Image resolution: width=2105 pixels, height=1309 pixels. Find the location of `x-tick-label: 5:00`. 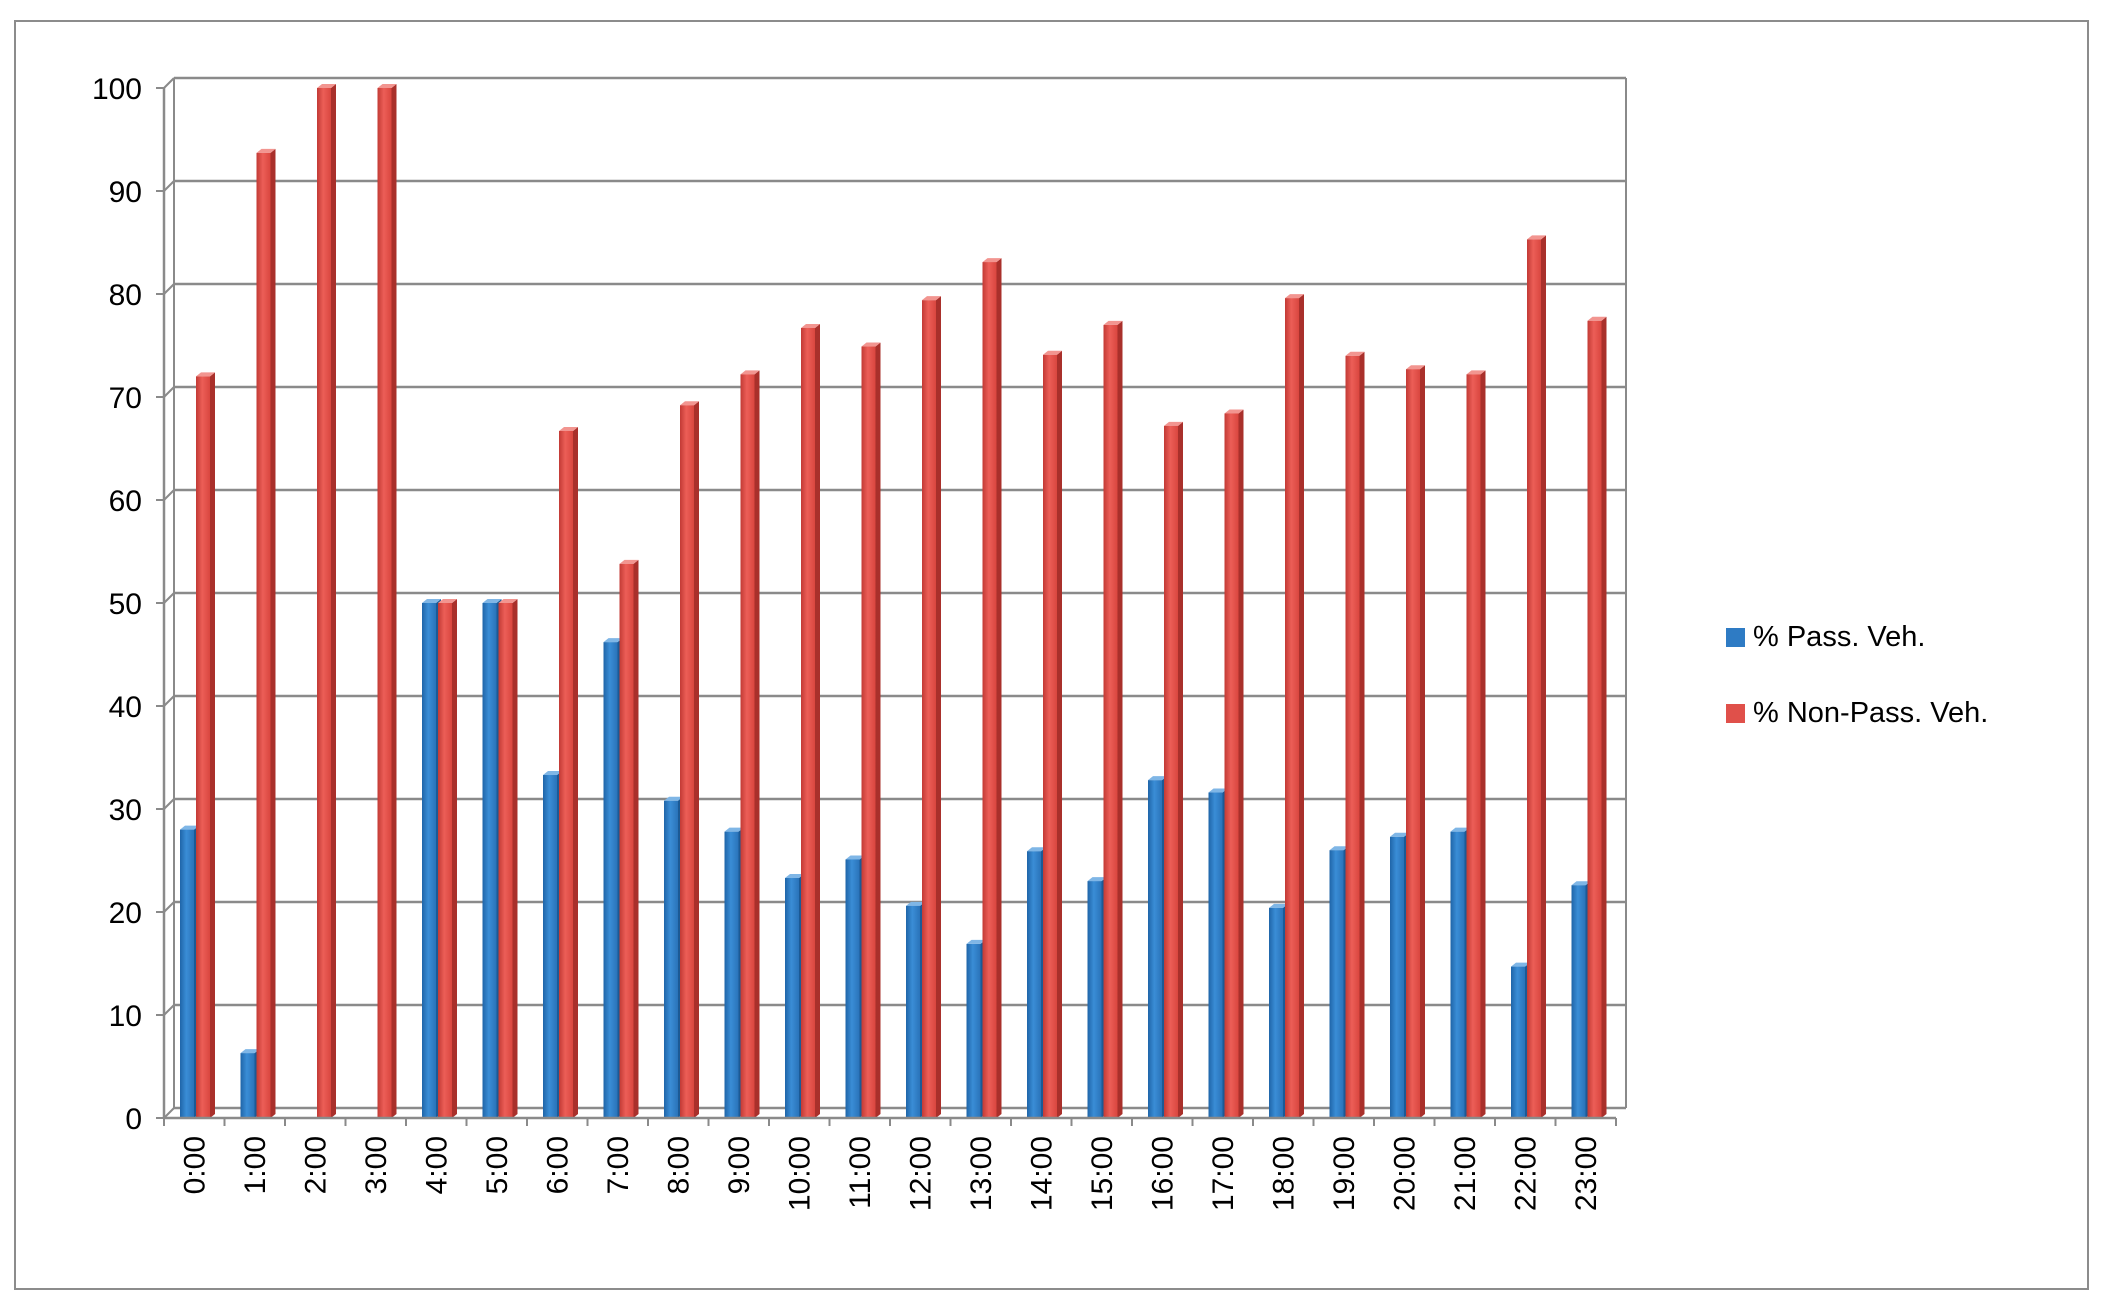

x-tick-label: 5:00 is located at coordinates (497, 1165).